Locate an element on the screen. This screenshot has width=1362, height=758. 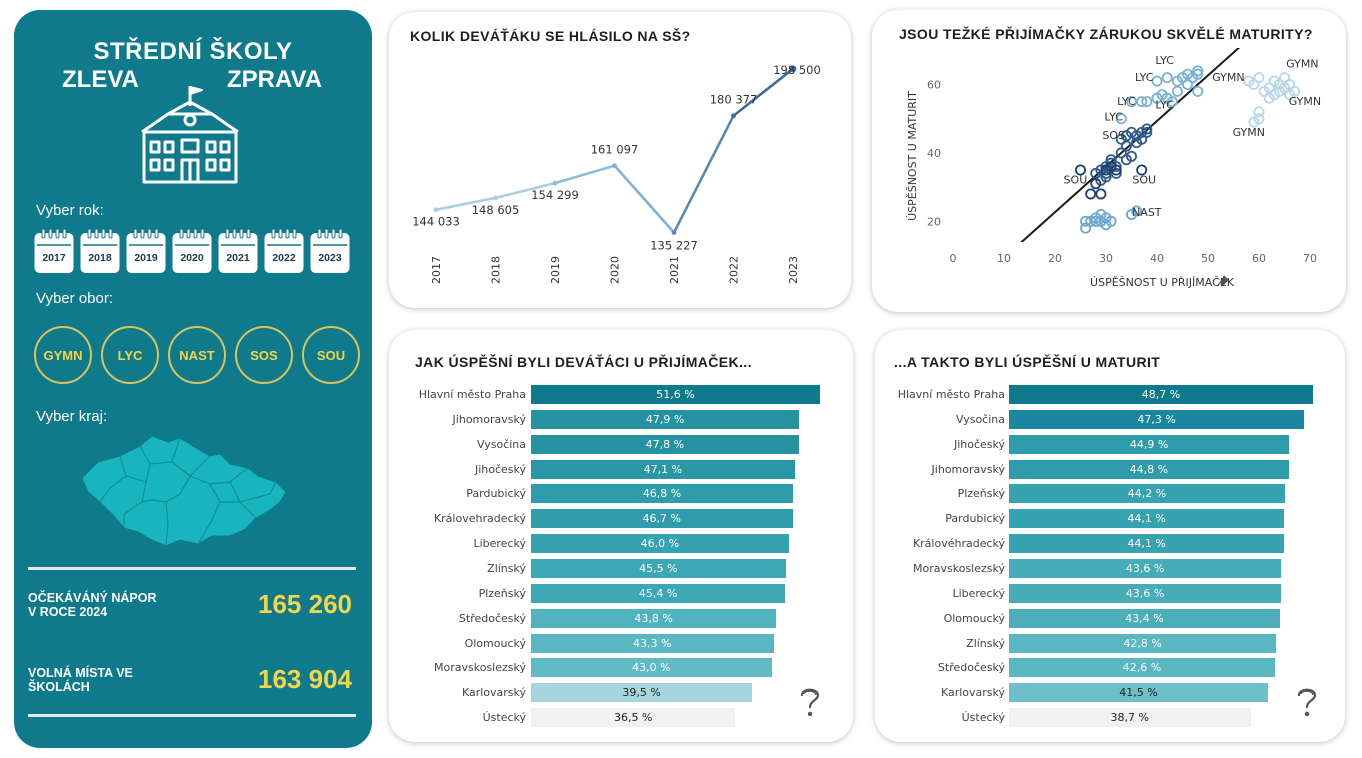
year-button-2017: 2017 is located at coordinates (54, 251).